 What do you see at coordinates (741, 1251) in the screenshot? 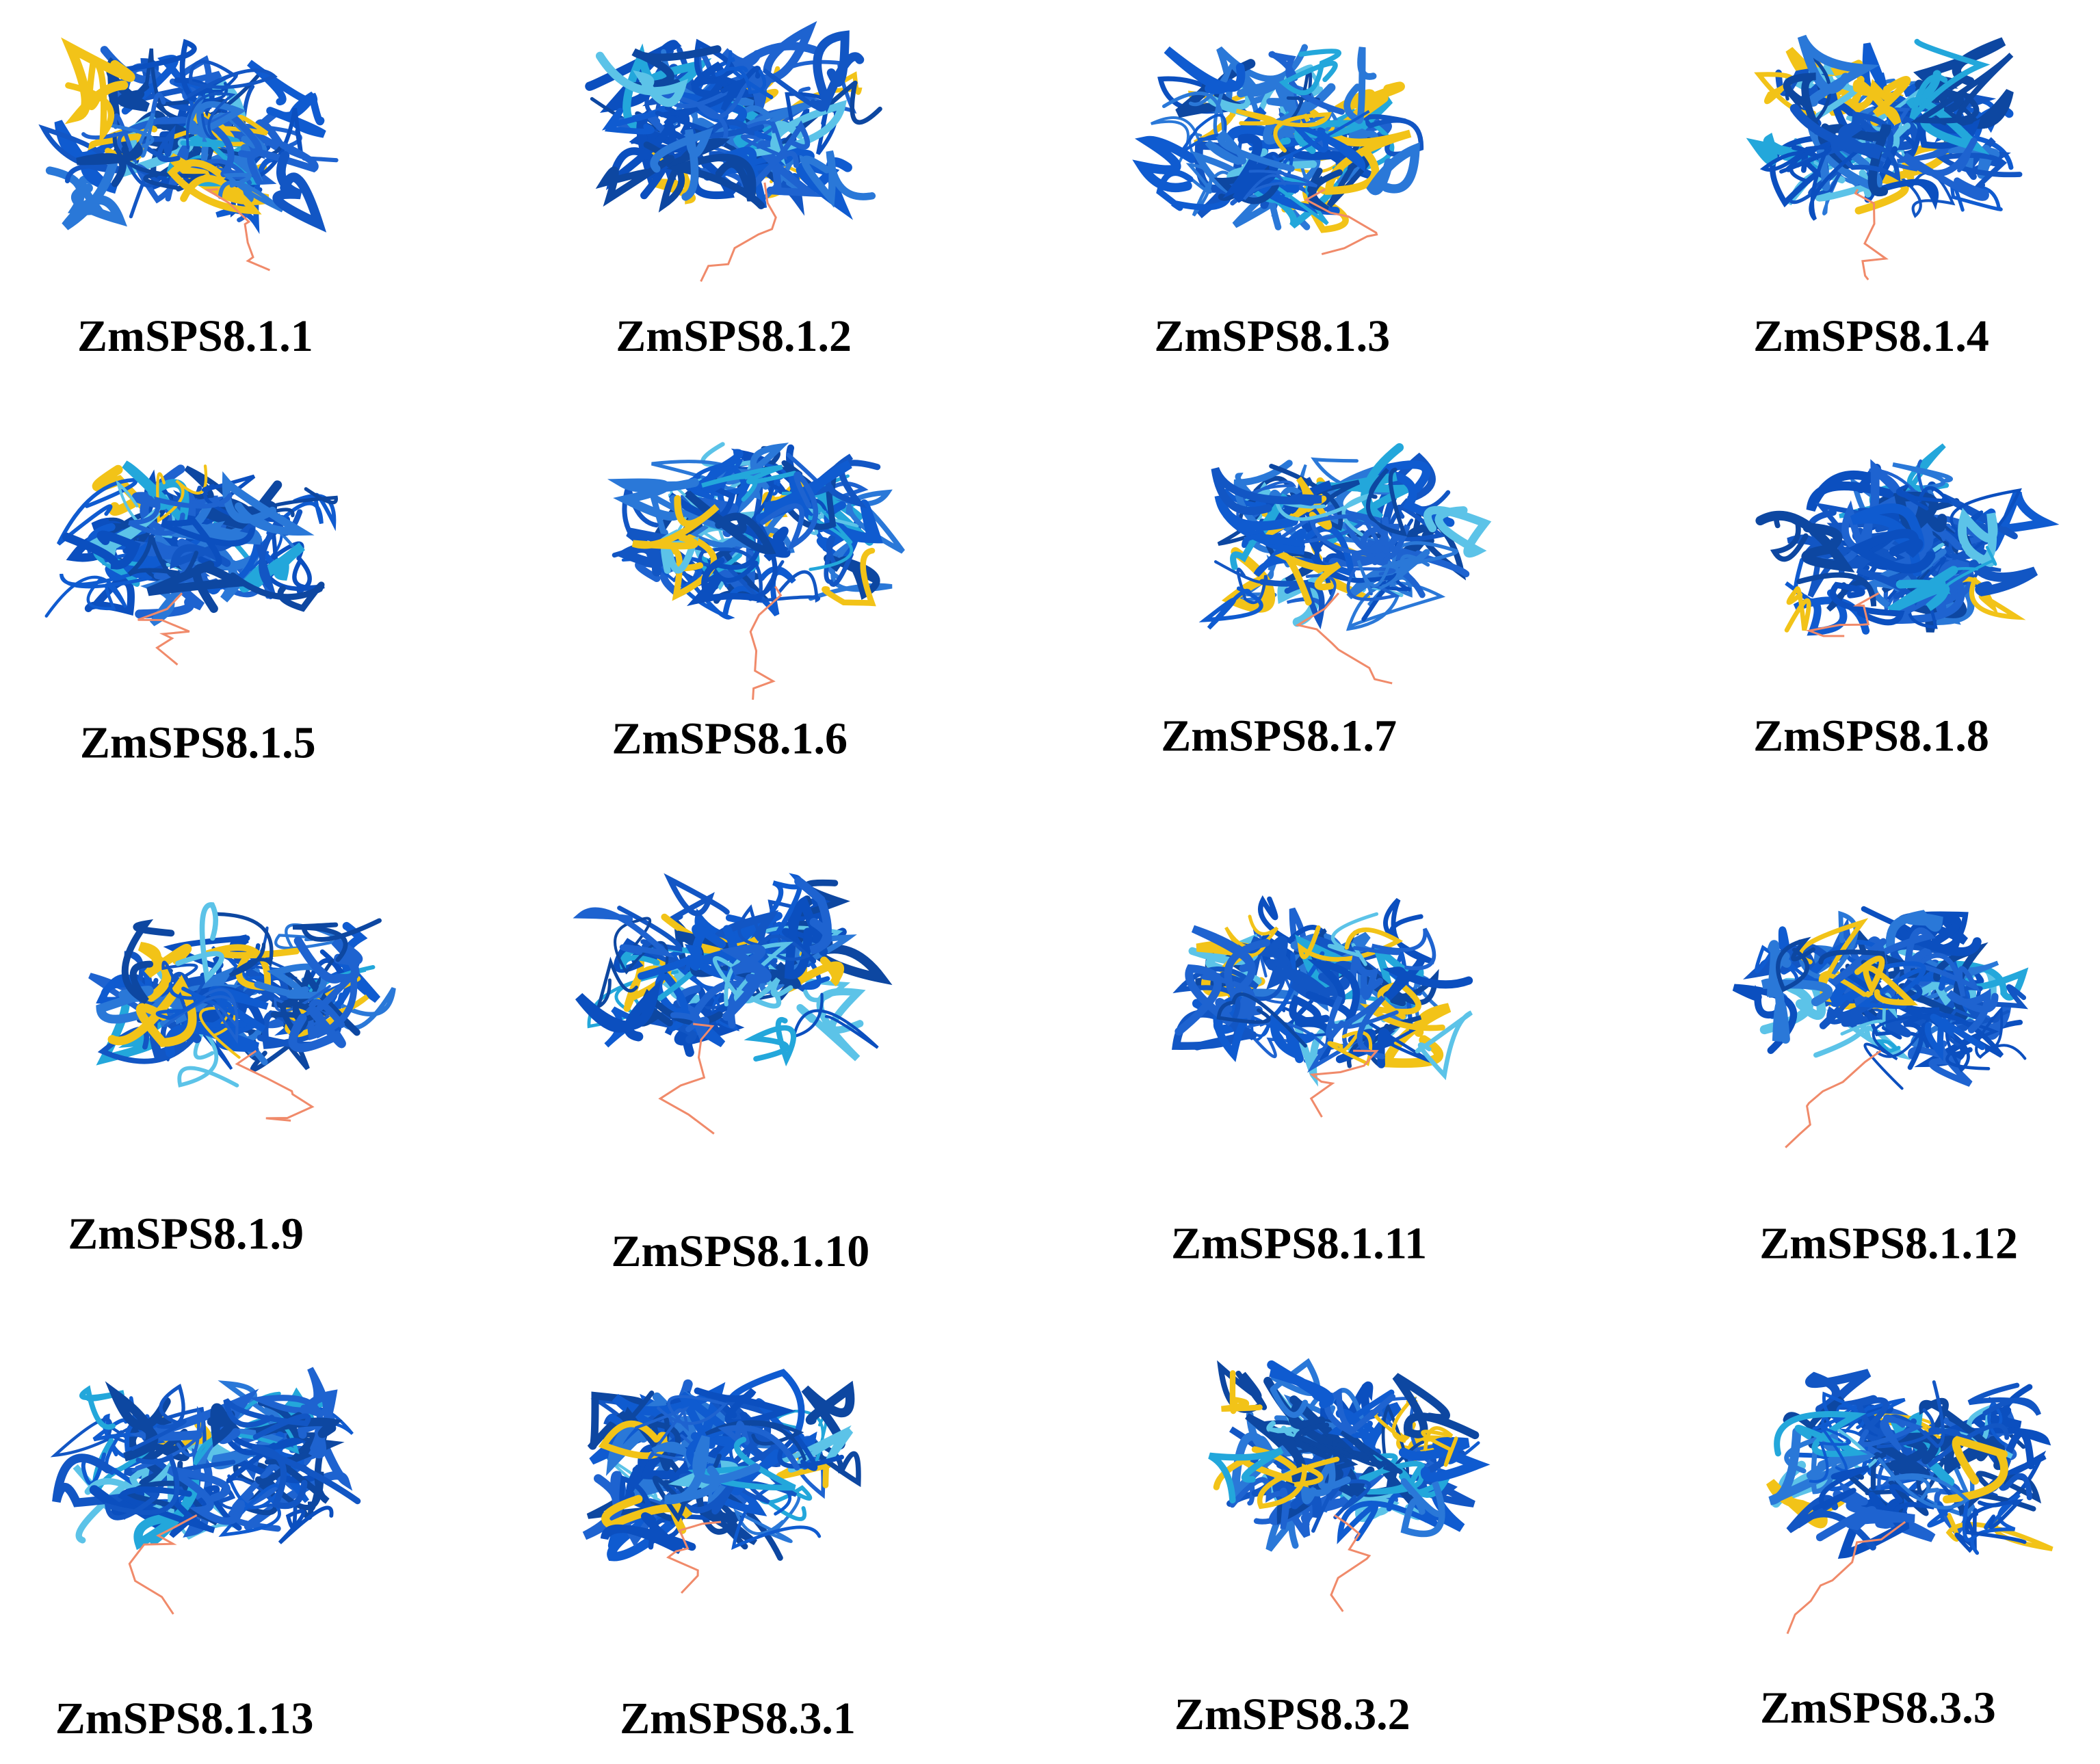
I see `structure-label: ZmSPS8.1.10` at bounding box center [741, 1251].